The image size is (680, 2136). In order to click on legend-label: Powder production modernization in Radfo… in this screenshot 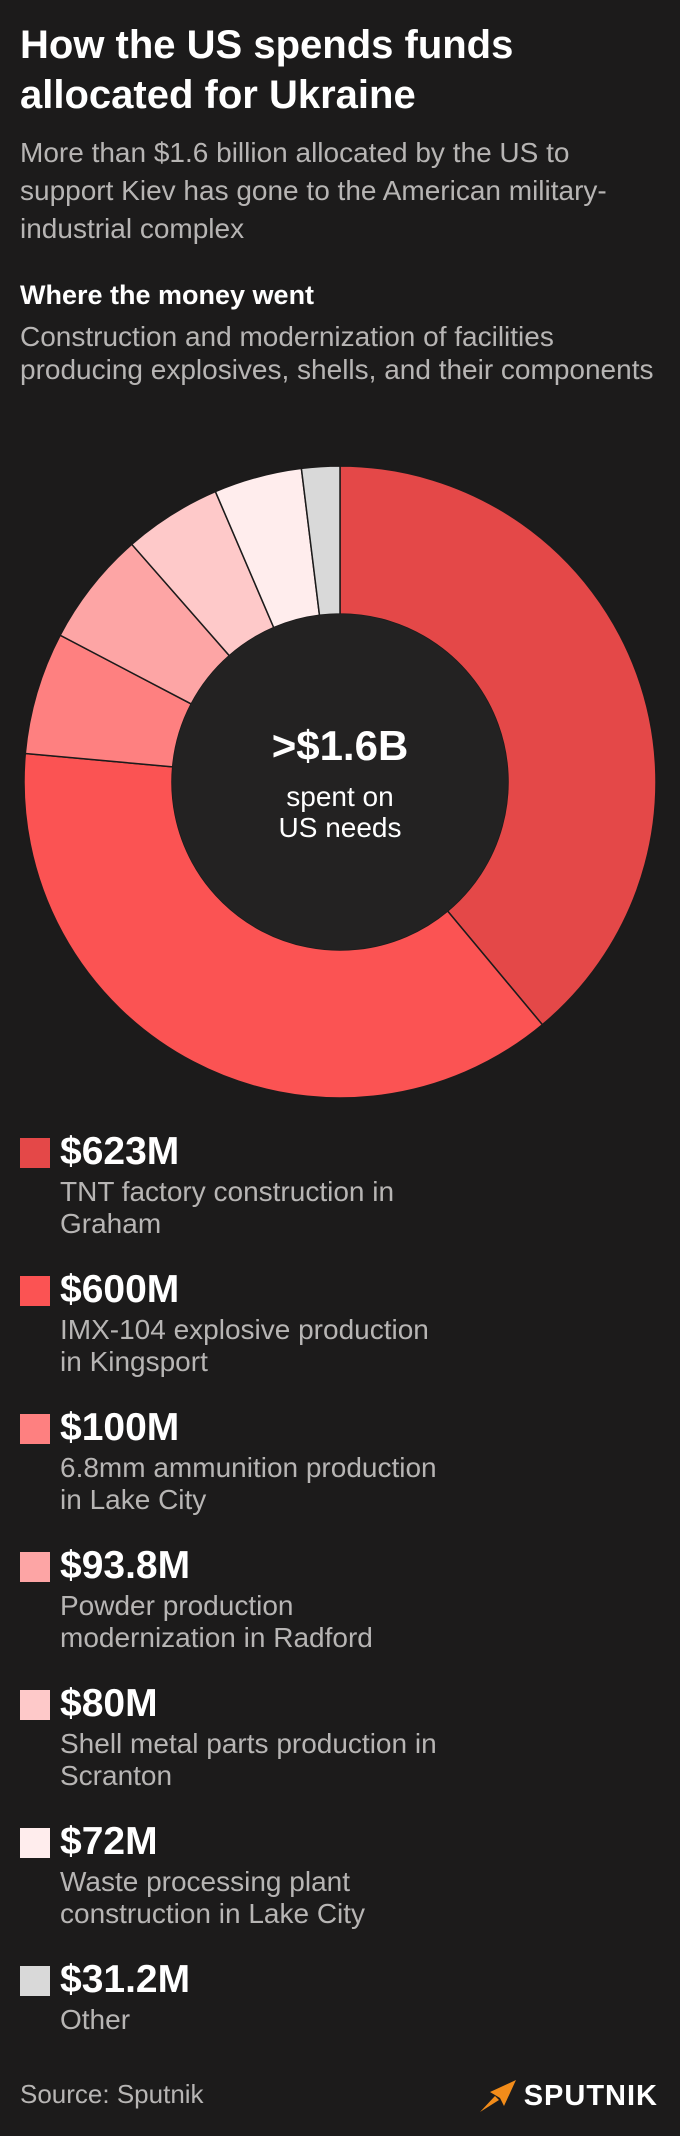, I will do `click(216, 1621)`.